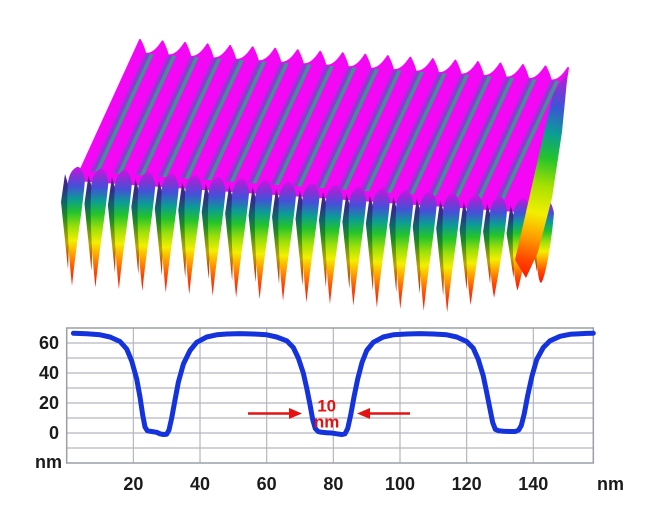 Image resolution: width=647 pixels, height=529 pixels. I want to click on x-axis-unit-label: nm, so click(610, 484).